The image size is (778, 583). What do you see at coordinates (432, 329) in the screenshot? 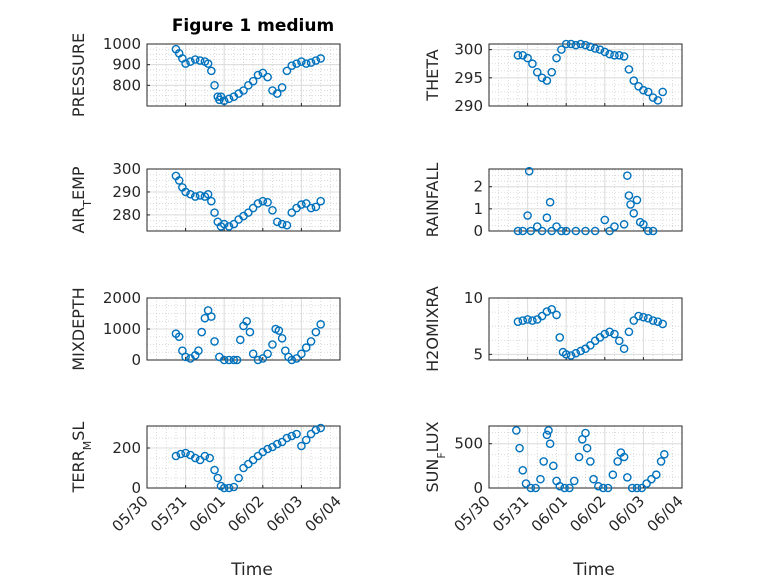
I see `y-axis-label: H2OMIXRA` at bounding box center [432, 329].